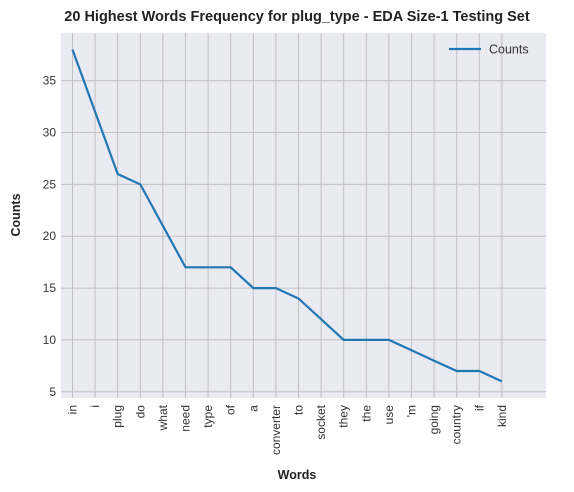 The height and width of the screenshot is (492, 574). I want to click on x-tick-label: plug, so click(118, 416).